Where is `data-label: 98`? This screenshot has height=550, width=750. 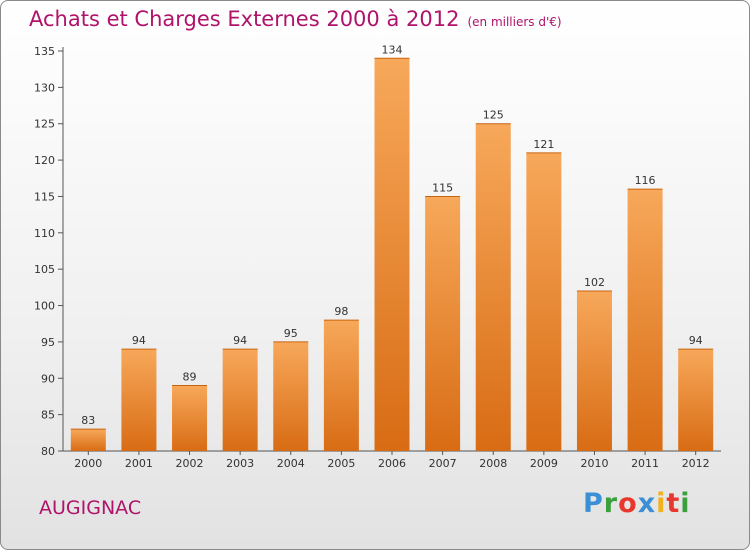
data-label: 98 is located at coordinates (341, 311).